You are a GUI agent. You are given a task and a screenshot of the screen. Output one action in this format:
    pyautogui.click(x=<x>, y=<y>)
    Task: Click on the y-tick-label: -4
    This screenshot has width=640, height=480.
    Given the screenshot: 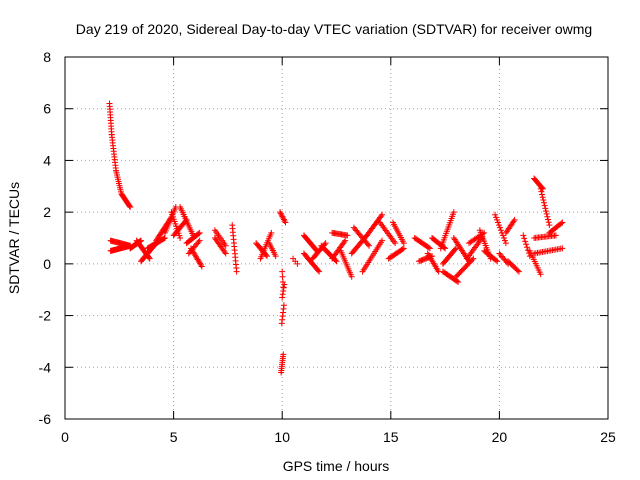 What is the action you would take?
    pyautogui.click(x=45, y=367)
    